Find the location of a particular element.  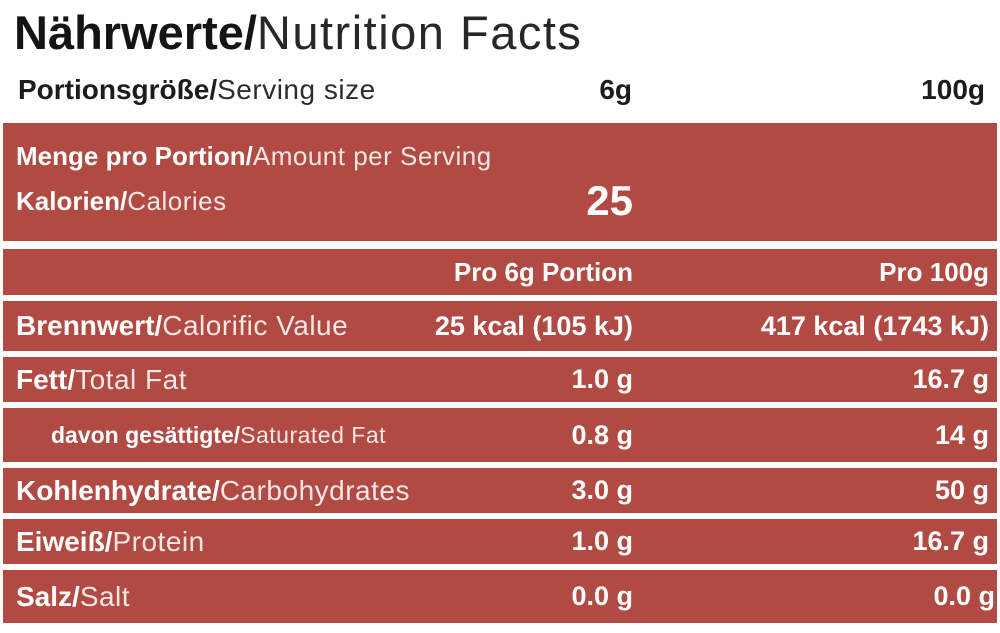

row-label-english: Saturated Fat is located at coordinates (313, 434).